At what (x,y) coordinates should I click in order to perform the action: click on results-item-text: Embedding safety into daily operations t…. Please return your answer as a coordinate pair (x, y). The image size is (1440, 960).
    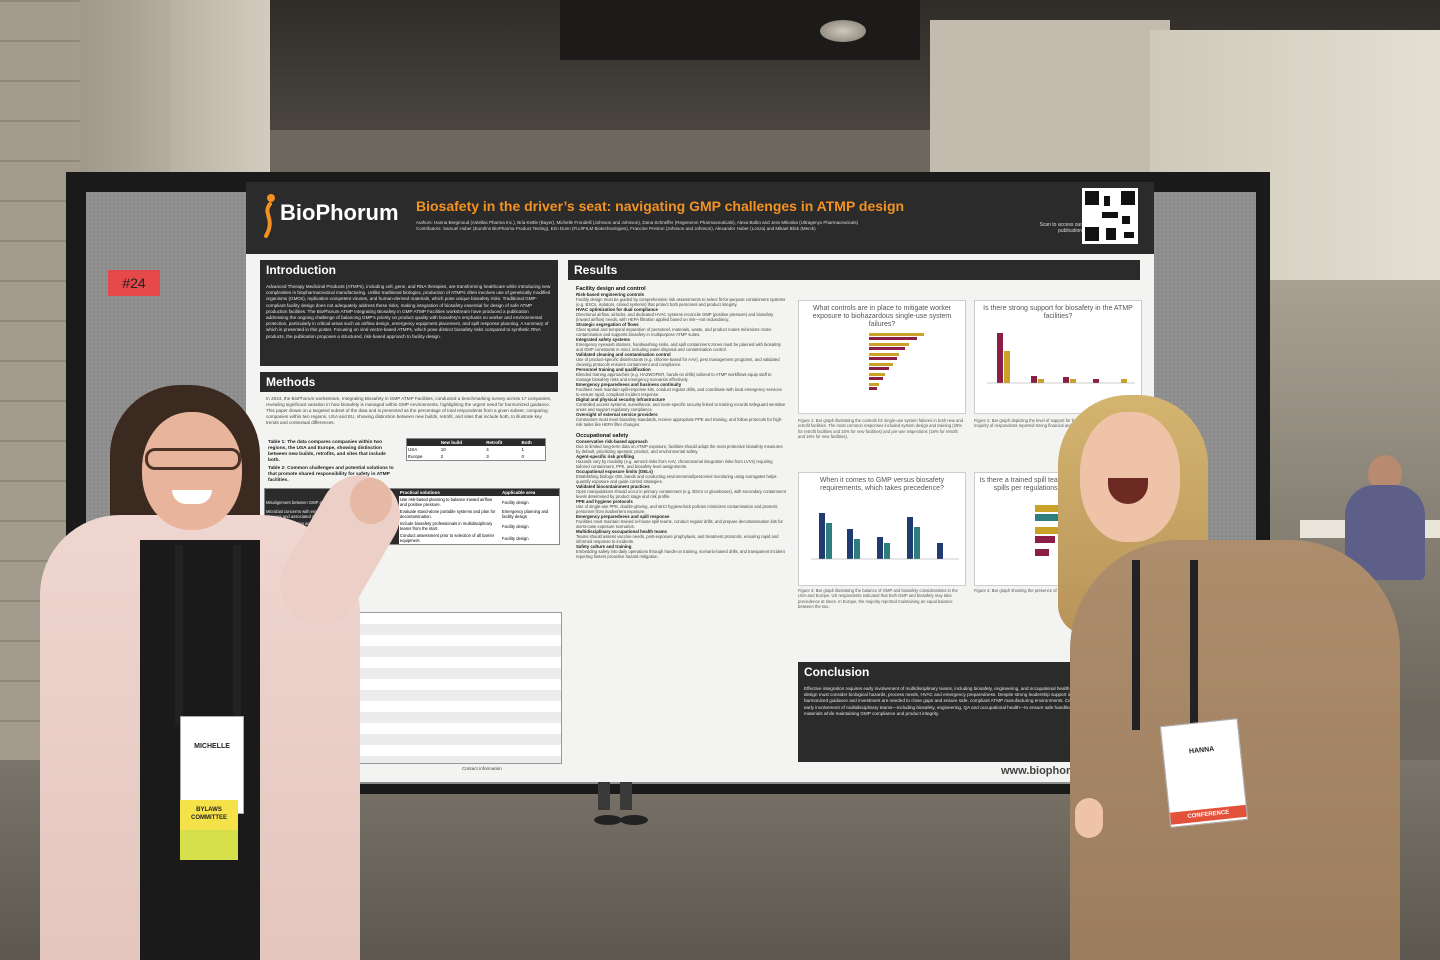
    Looking at the image, I should click on (680, 554).